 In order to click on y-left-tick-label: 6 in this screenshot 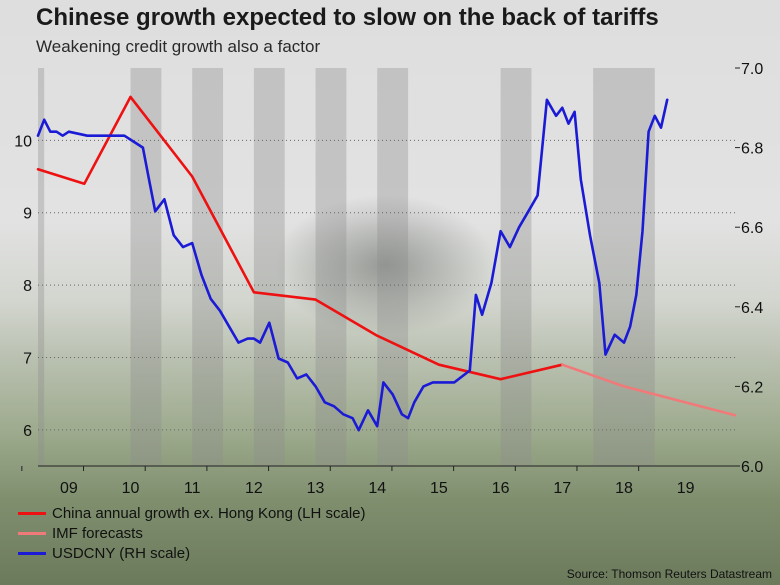, I will do `click(27, 431)`.